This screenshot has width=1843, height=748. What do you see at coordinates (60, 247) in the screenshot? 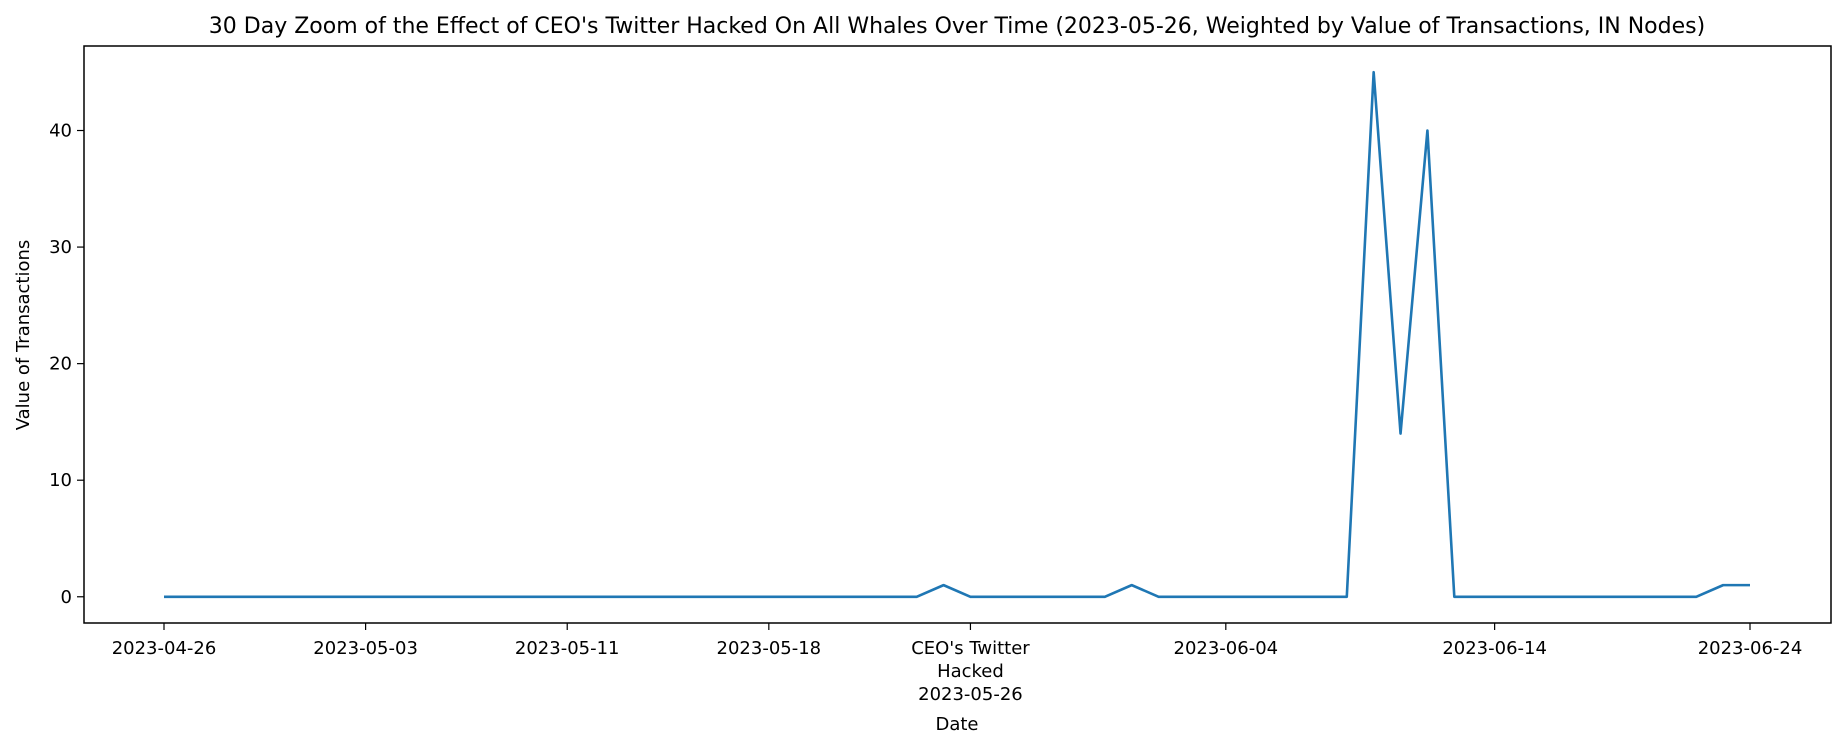
I see `y-tick-label: 30` at bounding box center [60, 247].